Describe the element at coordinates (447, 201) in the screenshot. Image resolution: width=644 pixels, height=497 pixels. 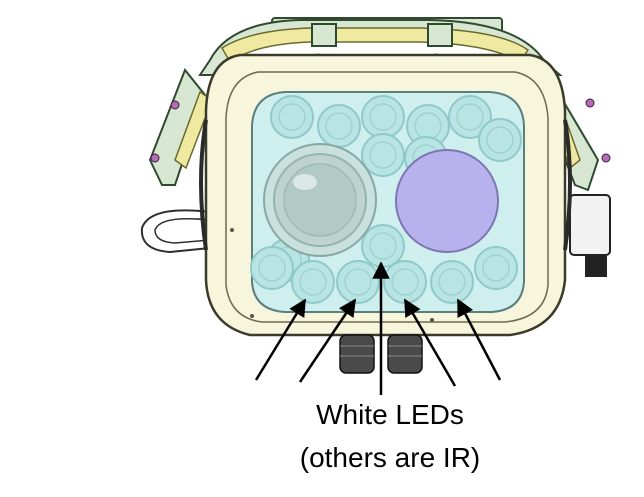
I see `light-sensor-disc` at that location.